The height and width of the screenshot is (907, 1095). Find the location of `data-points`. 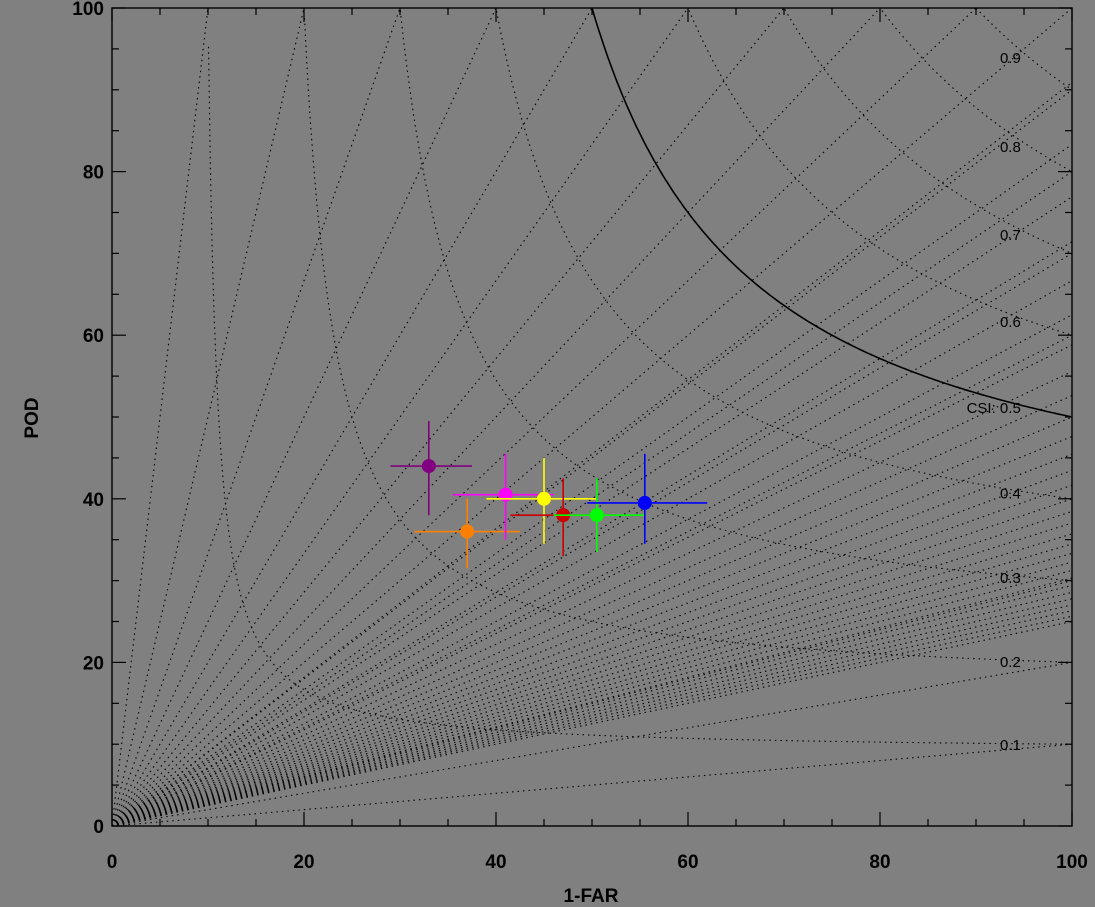

data-points is located at coordinates (549, 495).